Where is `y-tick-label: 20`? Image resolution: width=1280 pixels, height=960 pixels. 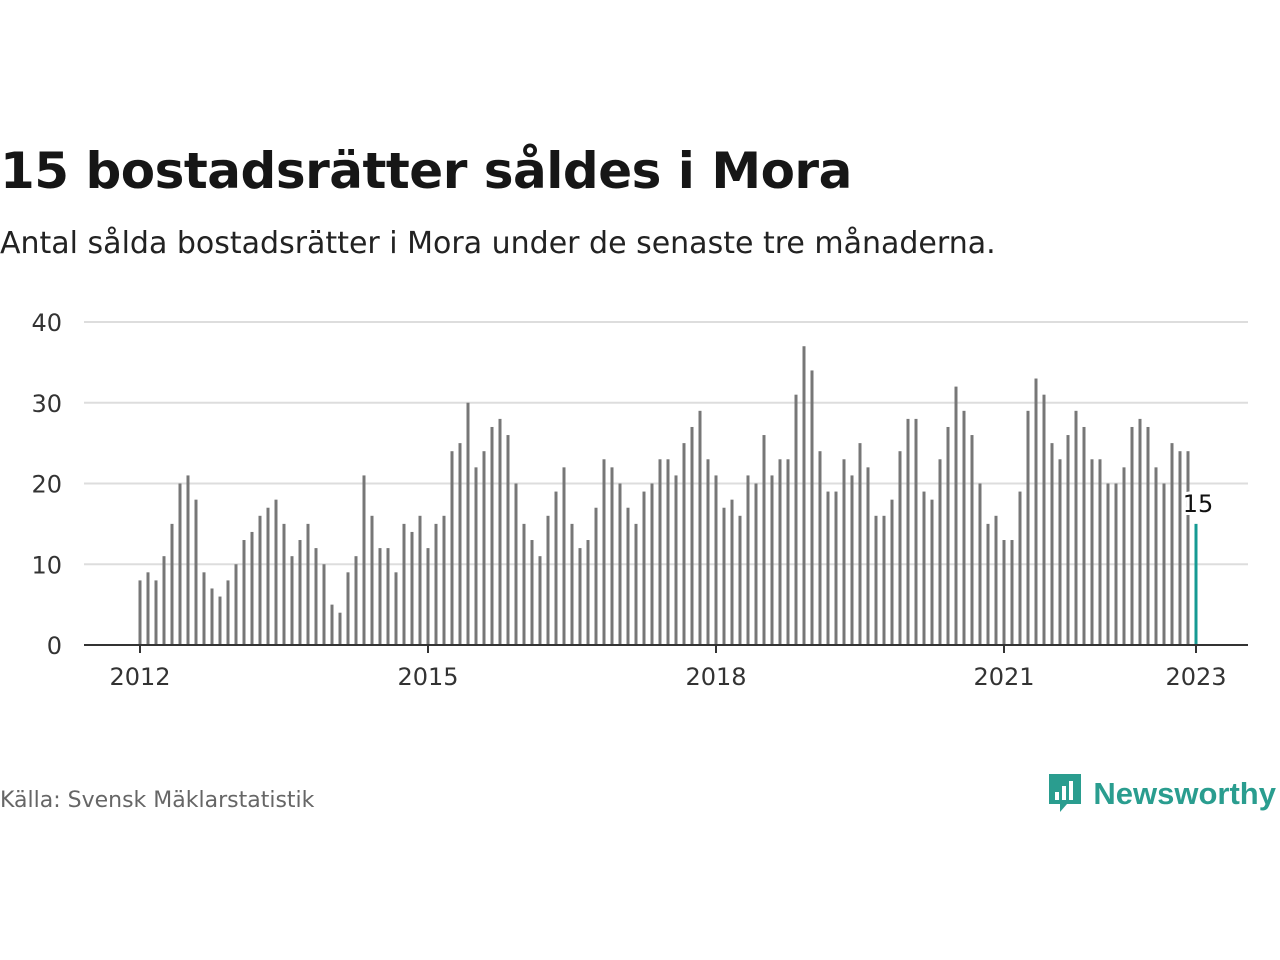
y-tick-label: 20 is located at coordinates (46, 485).